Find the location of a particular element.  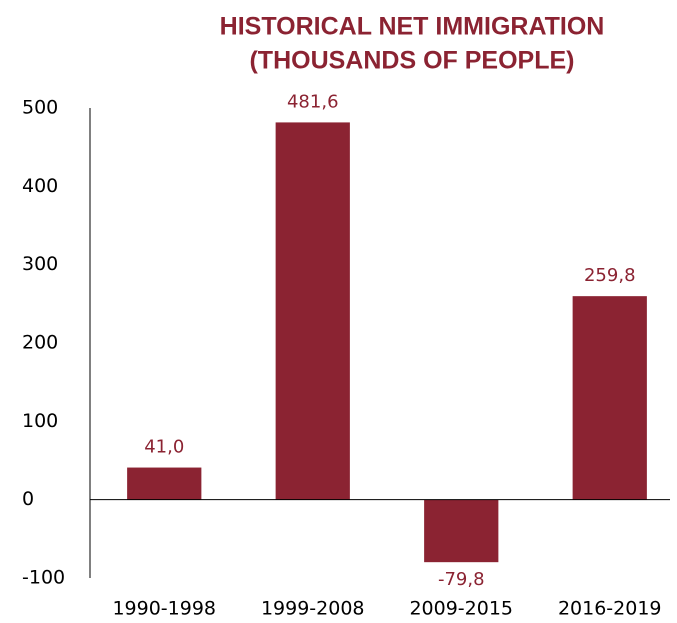

y-tick-label: -100 is located at coordinates (43, 578).